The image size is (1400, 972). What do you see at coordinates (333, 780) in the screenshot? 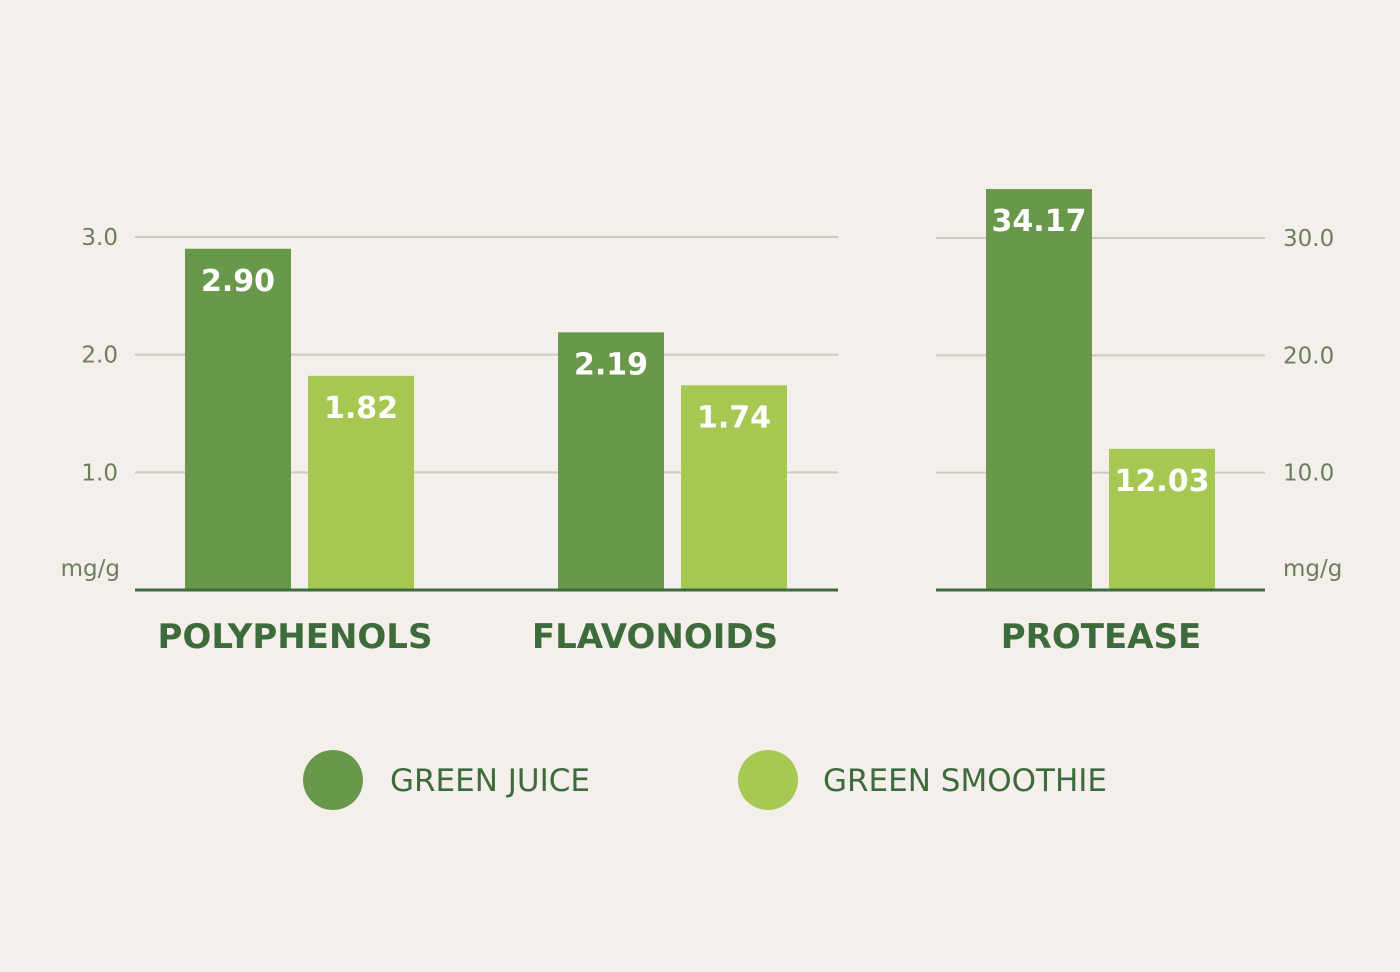
I see `legend-swatch-green-juice` at bounding box center [333, 780].